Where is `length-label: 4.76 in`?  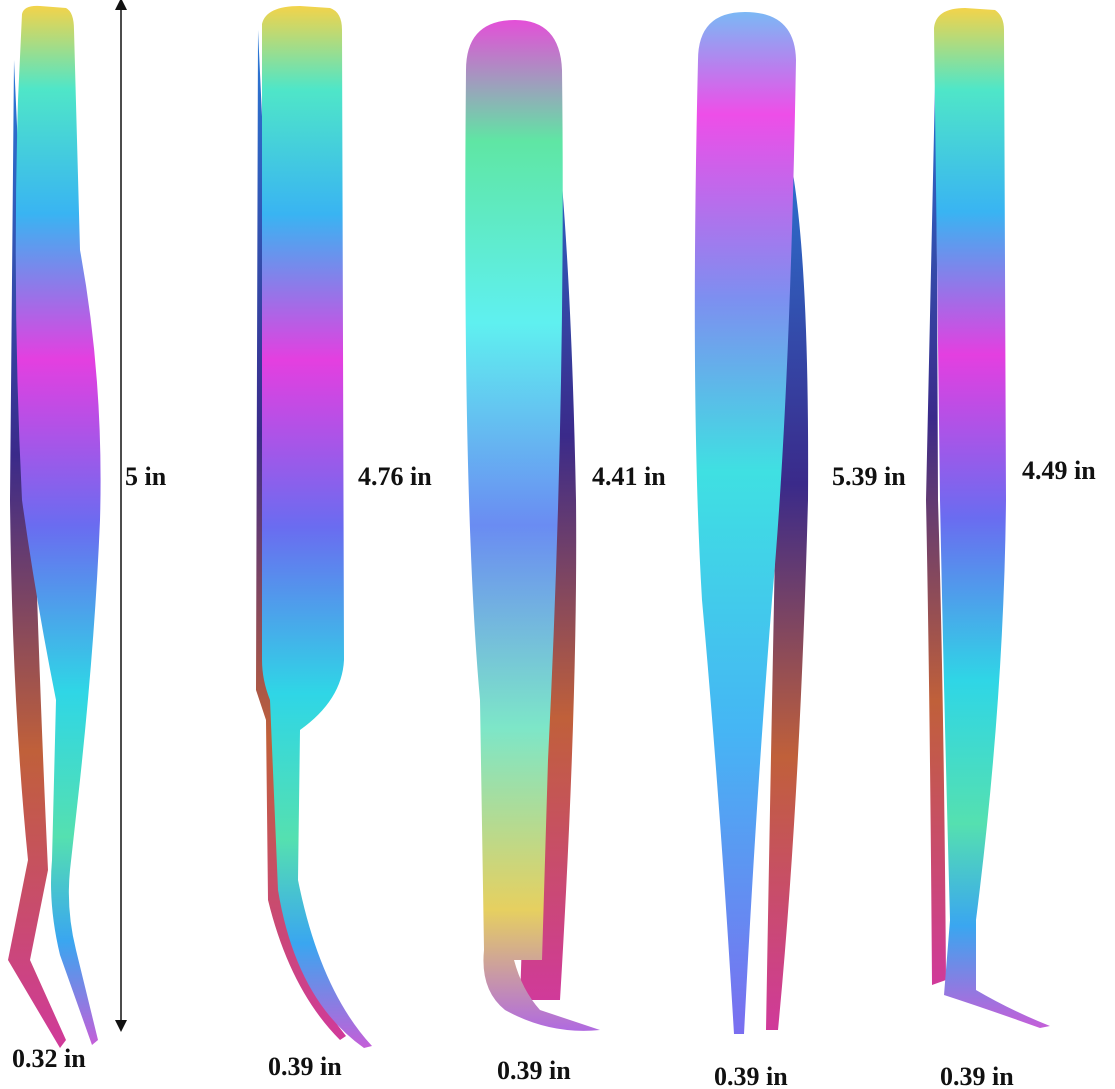
length-label: 4.76 in is located at coordinates (395, 476).